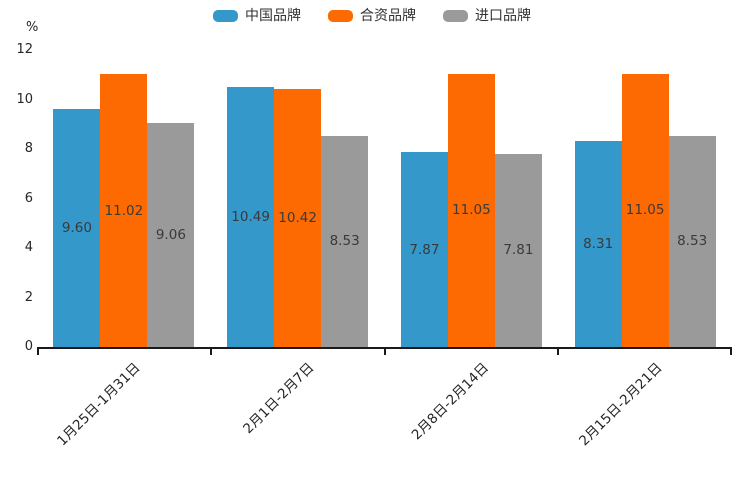 This screenshot has height=496, width=744. What do you see at coordinates (28, 198) in the screenshot?
I see `y-axis-tick-label: 6` at bounding box center [28, 198].